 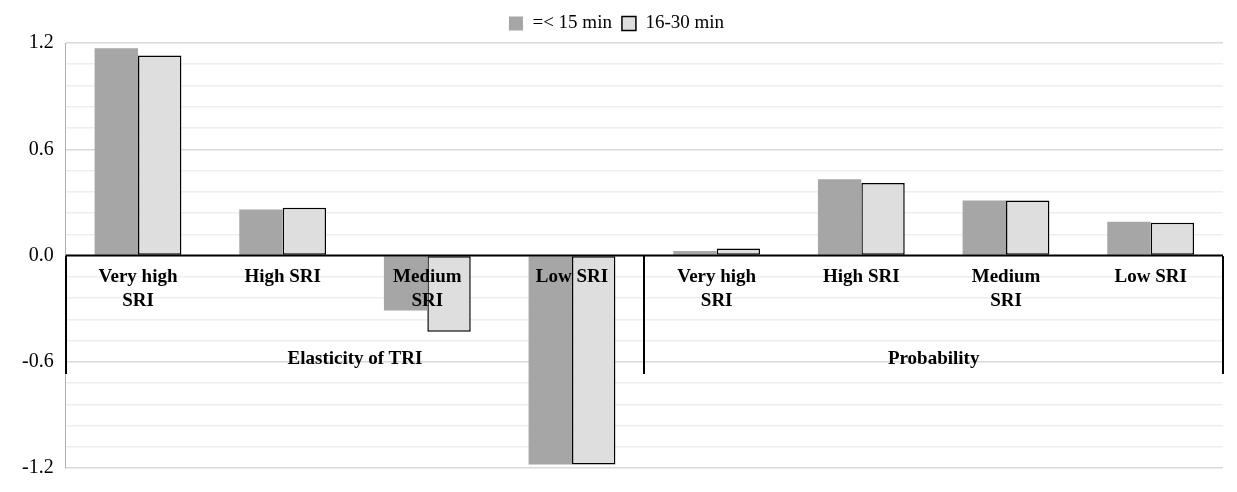 What do you see at coordinates (933, 358) in the screenshot?
I see `annotation: Probability` at bounding box center [933, 358].